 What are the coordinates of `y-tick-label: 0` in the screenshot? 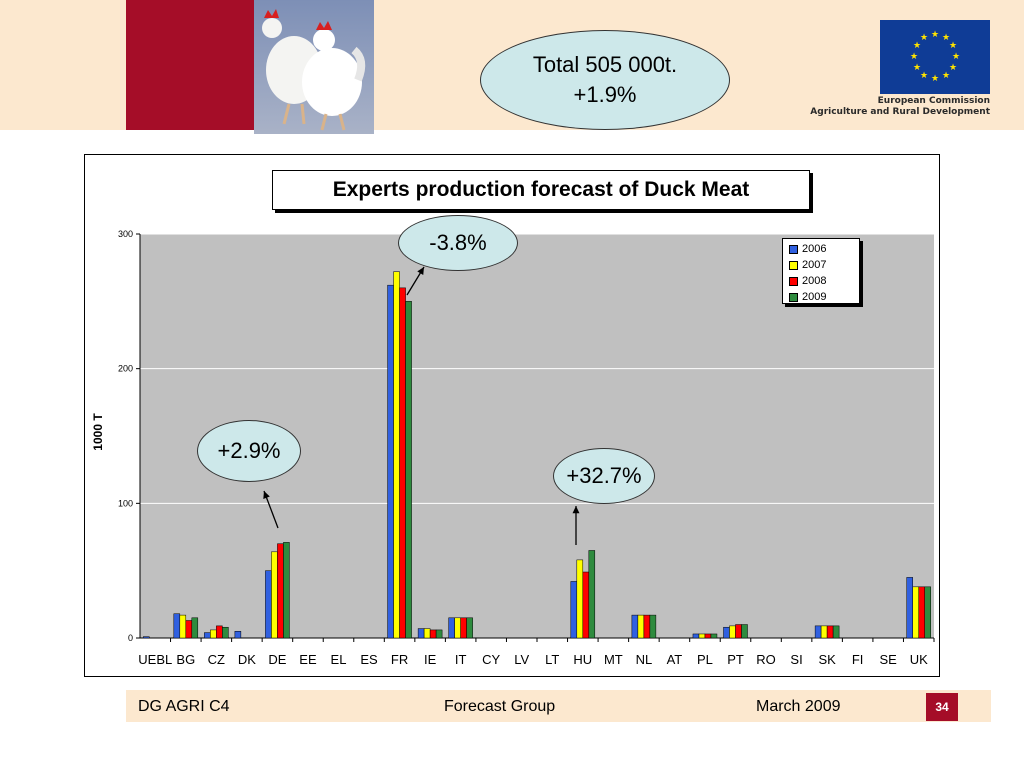 It's located at (130, 638).